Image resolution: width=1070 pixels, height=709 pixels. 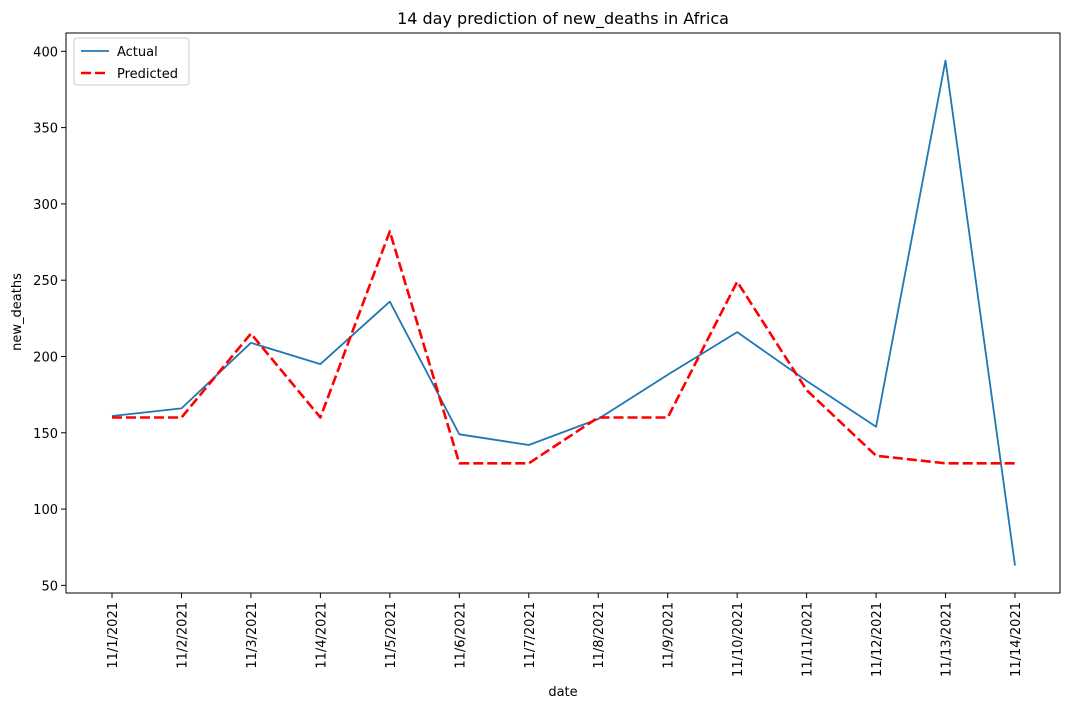 I want to click on y-tick-label: 150, so click(x=45, y=434).